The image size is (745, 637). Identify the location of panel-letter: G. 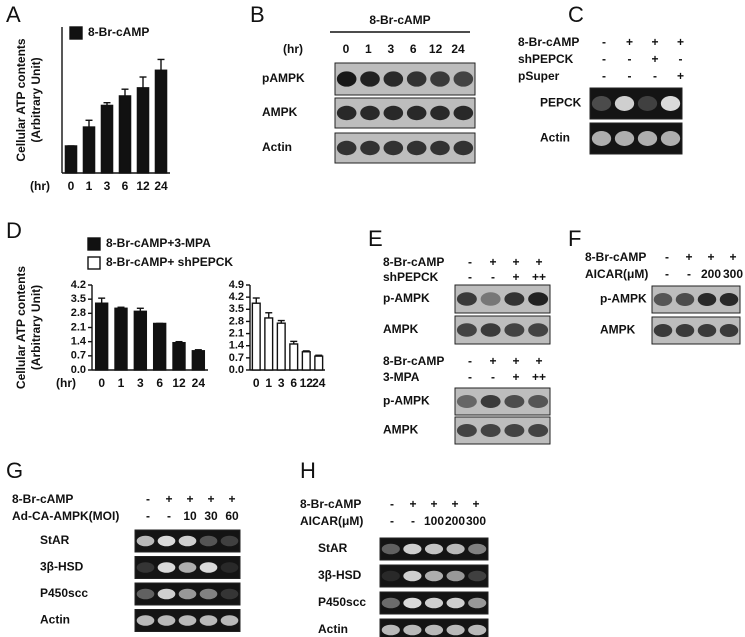
(14, 470).